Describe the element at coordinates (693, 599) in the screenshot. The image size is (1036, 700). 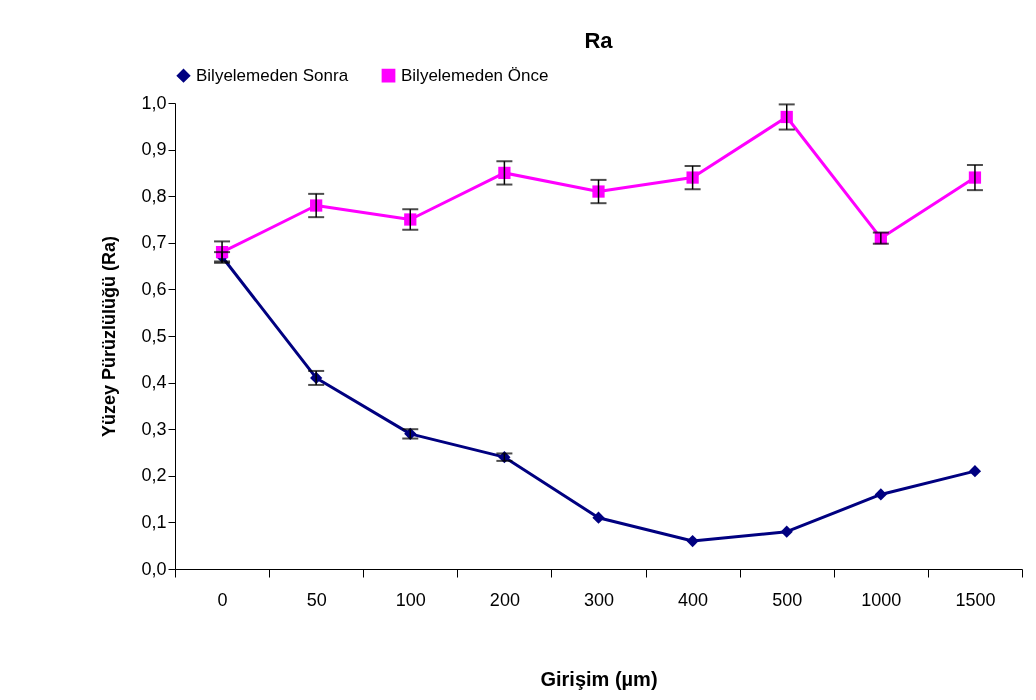
I see `x-tick-label: 400` at that location.